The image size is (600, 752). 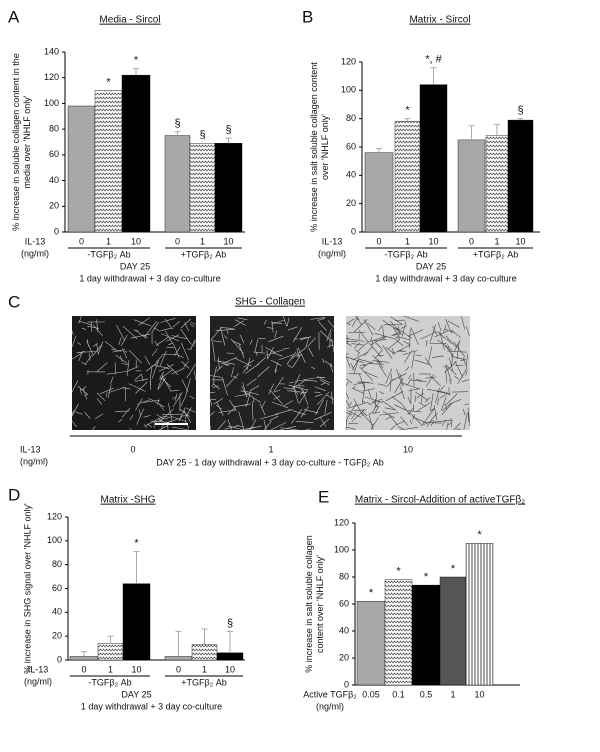 What do you see at coordinates (398, 694) in the screenshot?
I see `category-label: 0.1` at bounding box center [398, 694].